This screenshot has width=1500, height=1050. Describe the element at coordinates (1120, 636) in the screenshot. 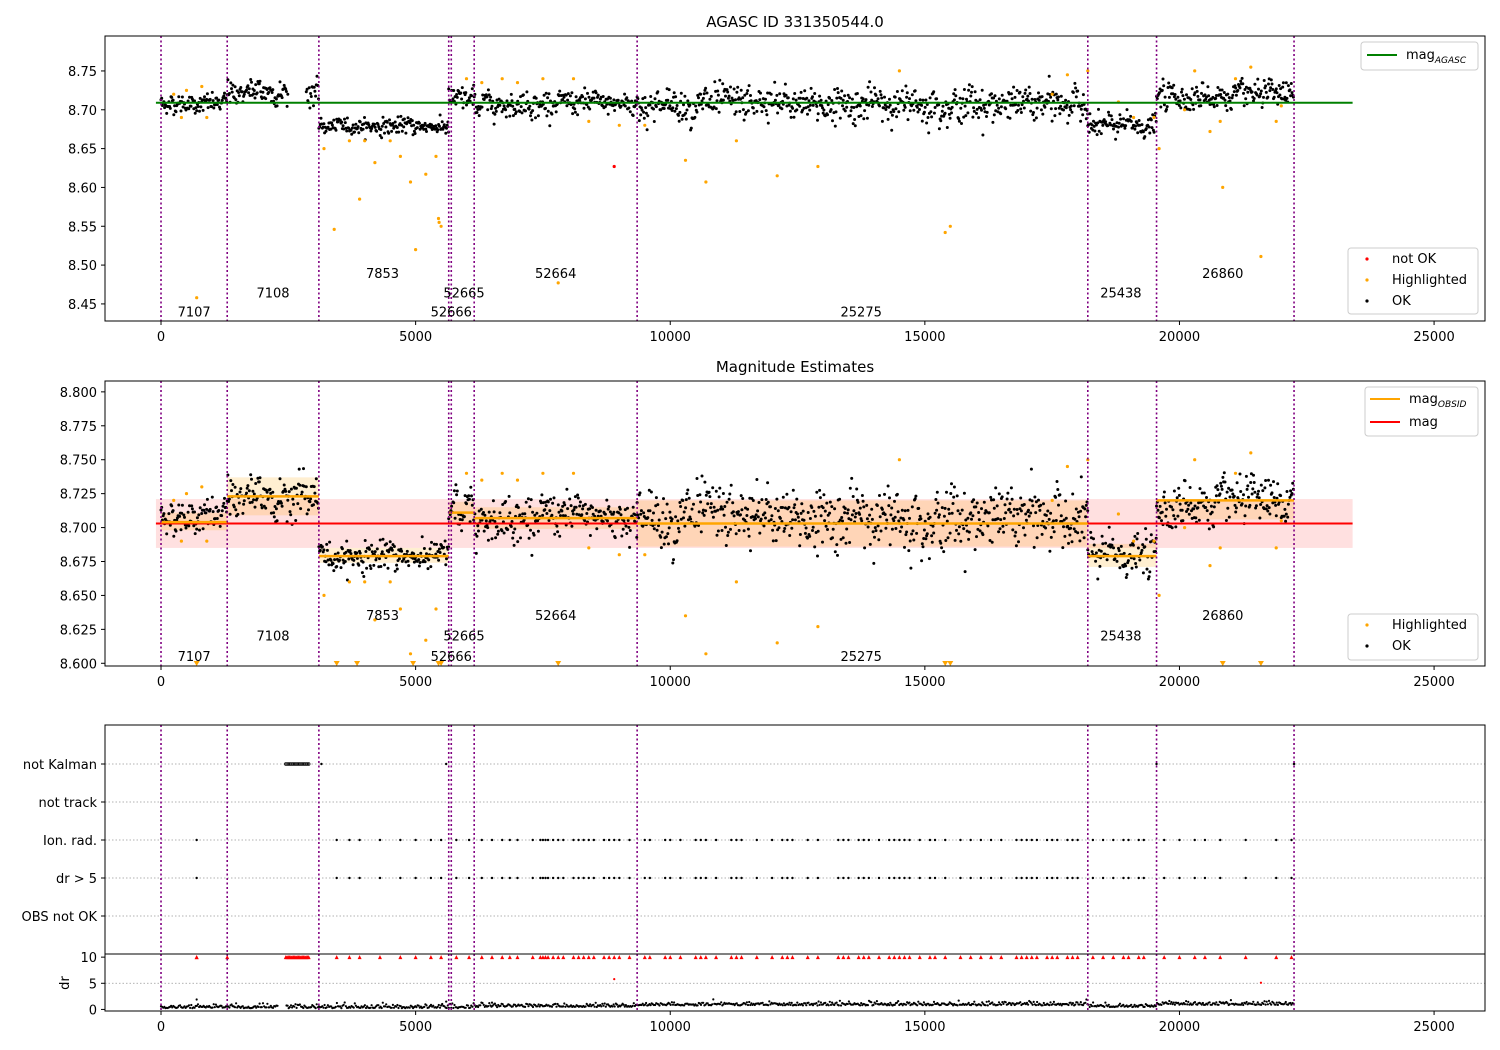

I see `obsid-label: 25438` at that location.